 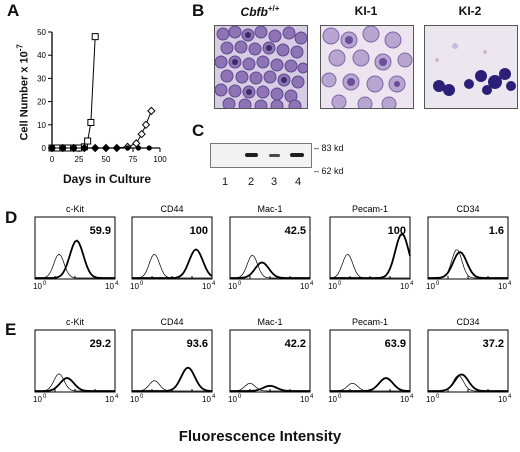 I want to click on x-axis-label: Days in Culture, so click(x=107, y=179).